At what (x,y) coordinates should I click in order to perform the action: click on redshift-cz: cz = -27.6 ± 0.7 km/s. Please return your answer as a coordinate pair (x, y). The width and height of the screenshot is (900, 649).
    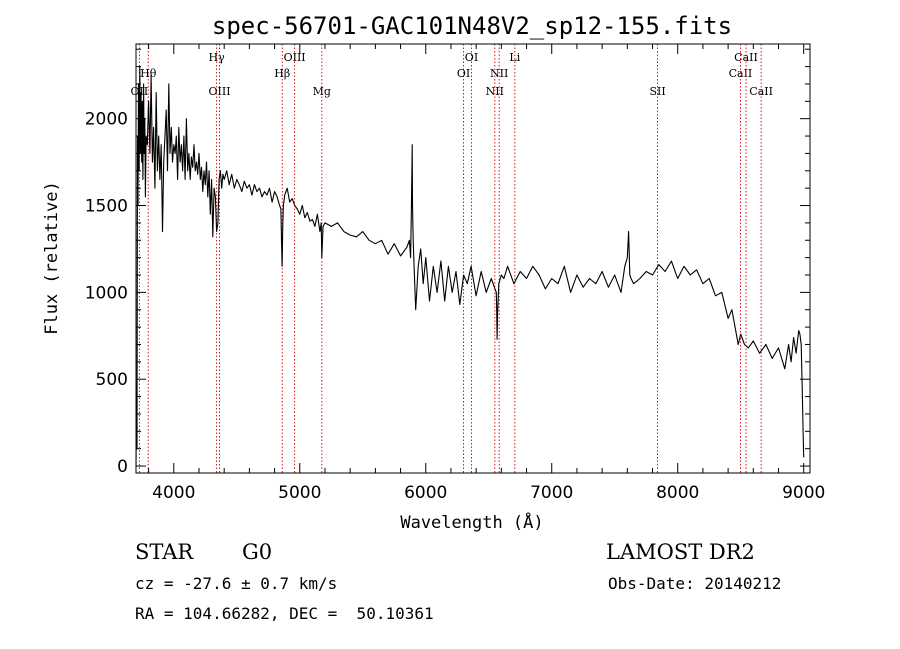
    Looking at the image, I should click on (236, 583).